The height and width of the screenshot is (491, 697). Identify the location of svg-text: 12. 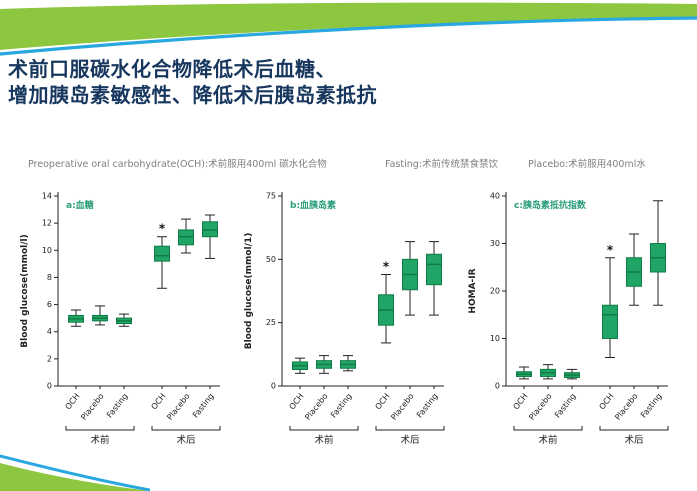
(47, 223).